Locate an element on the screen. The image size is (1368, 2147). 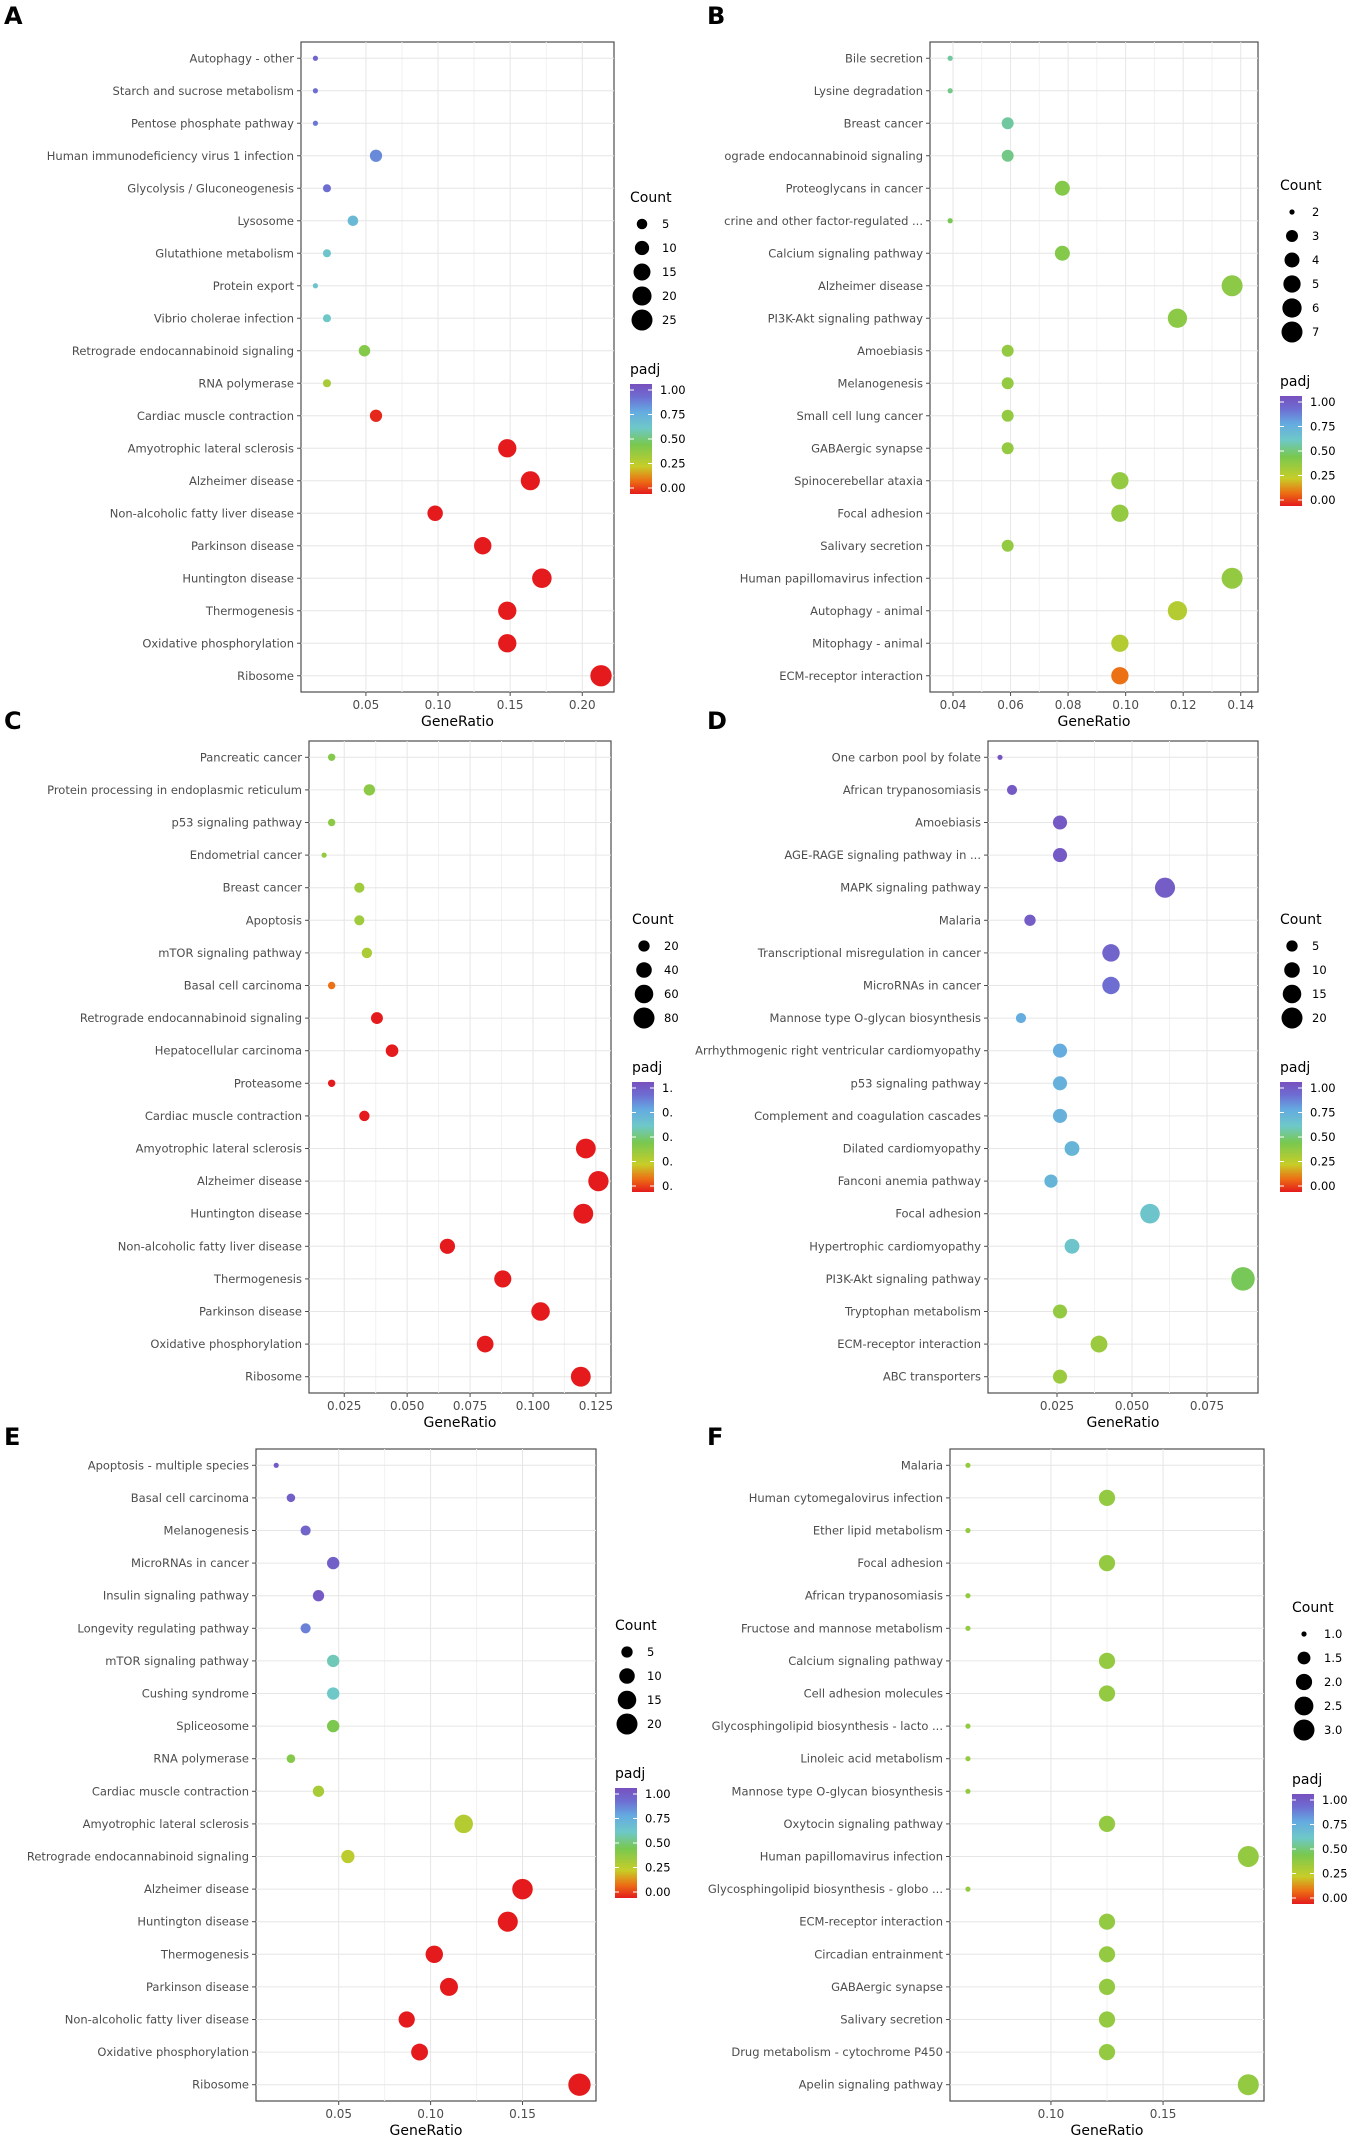
point-lysosome is located at coordinates (353, 221).